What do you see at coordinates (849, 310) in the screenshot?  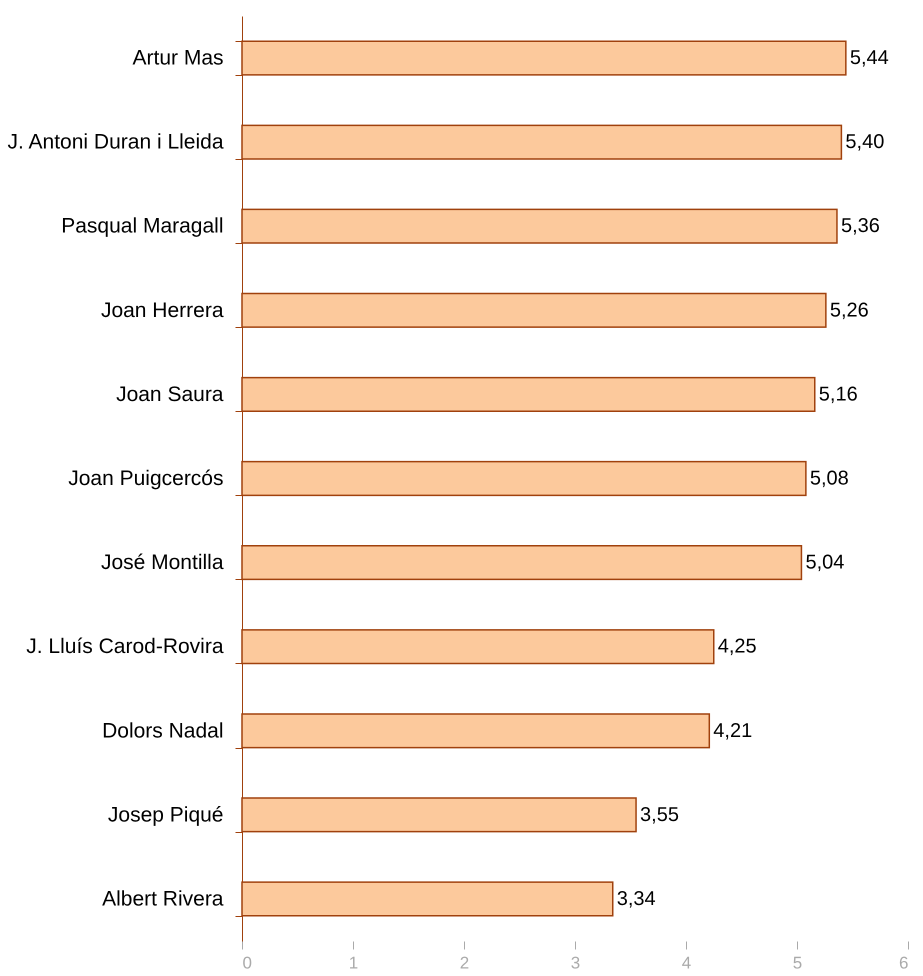 I see `data-label: 5,26` at bounding box center [849, 310].